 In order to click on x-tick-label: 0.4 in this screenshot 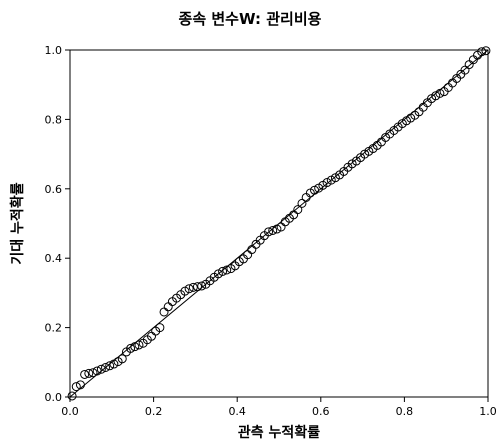, I will do `click(237, 411)`.